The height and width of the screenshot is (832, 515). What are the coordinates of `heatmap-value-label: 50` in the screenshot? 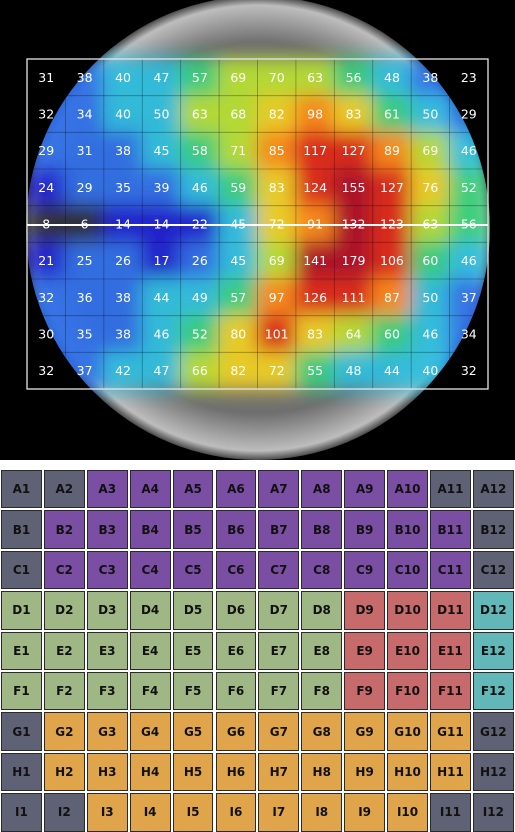 It's located at (430, 114).